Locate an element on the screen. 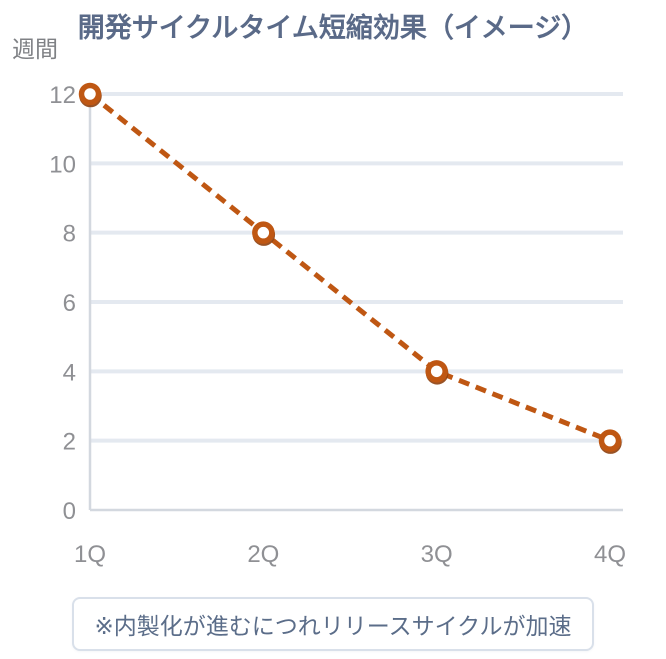  y-tick-label: 0 is located at coordinates (69, 511).